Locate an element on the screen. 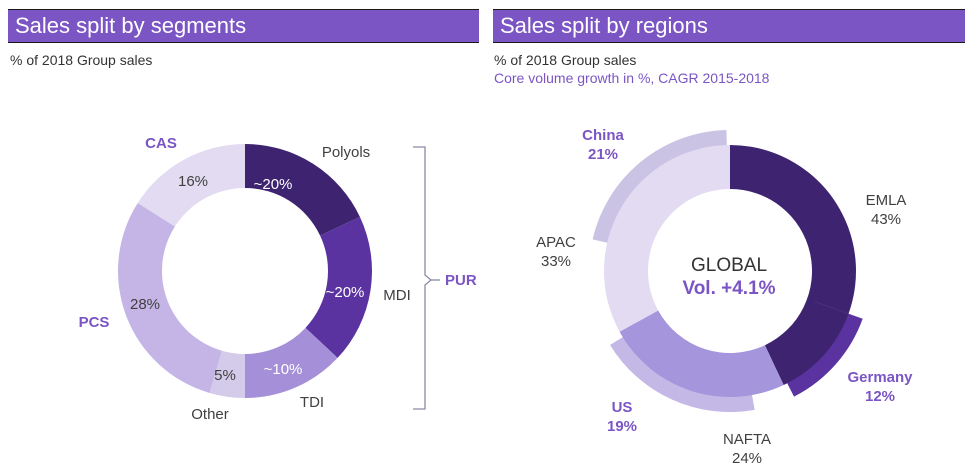 The width and height of the screenshot is (971, 475). region-value-apac: 33% is located at coordinates (556, 261).